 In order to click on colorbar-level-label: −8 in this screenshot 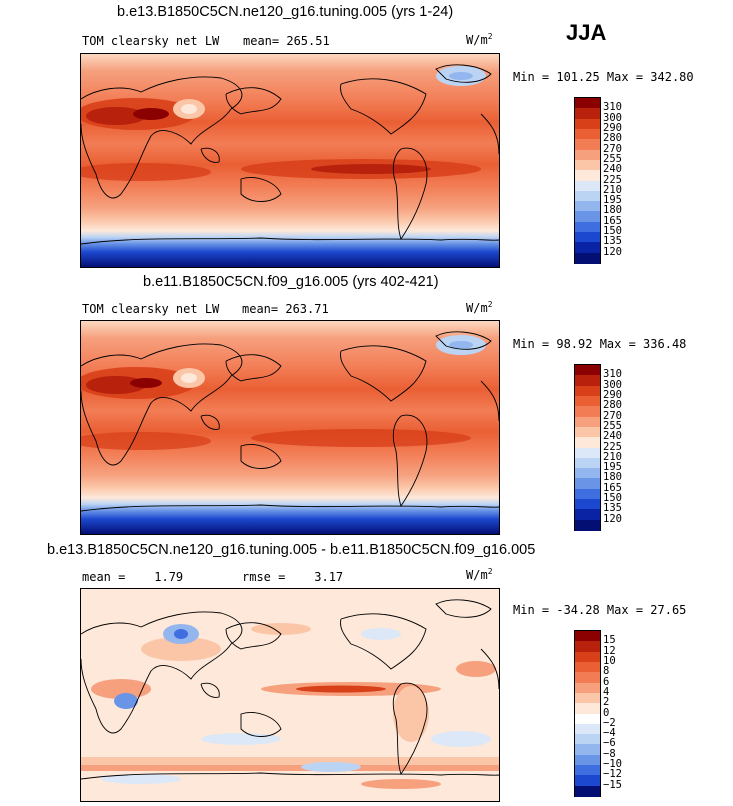, I will do `click(609, 753)`.